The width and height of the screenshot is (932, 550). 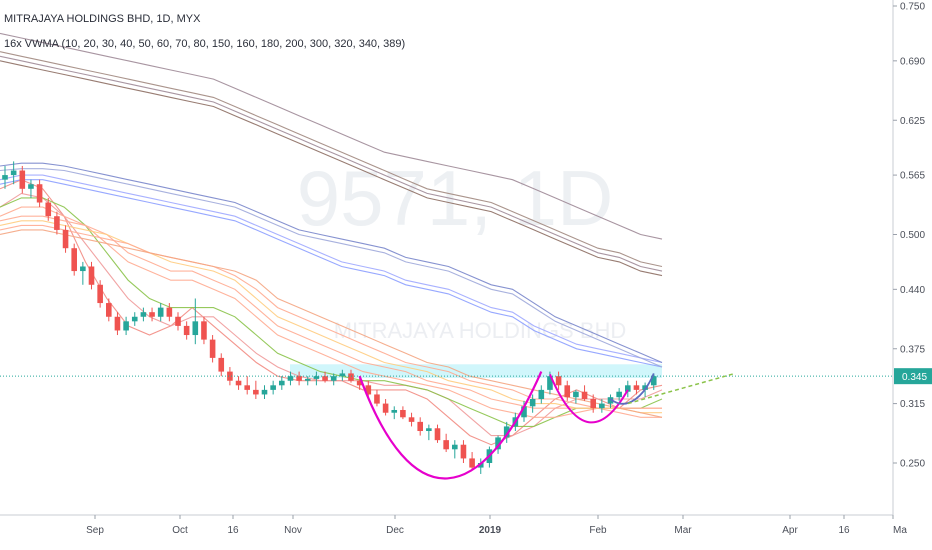 What do you see at coordinates (450, 425) in the screenshot?
I see `cup-pattern-large` at bounding box center [450, 425].